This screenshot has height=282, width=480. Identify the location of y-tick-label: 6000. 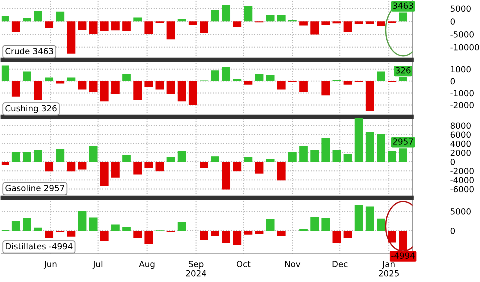
(460, 135).